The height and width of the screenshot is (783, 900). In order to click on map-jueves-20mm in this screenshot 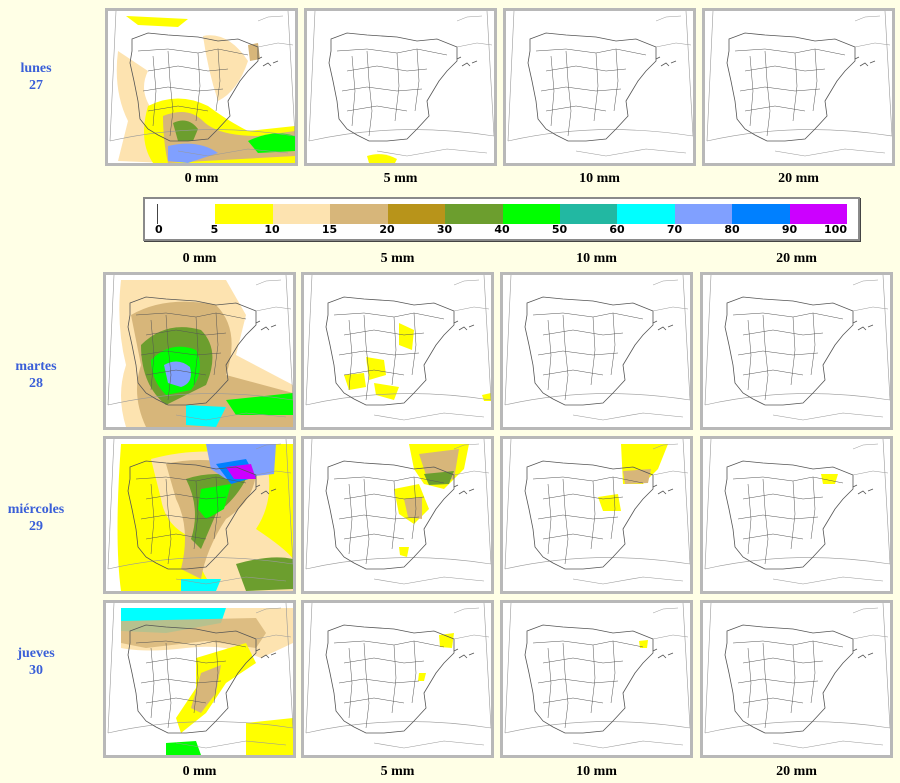, I will do `click(796, 679)`.